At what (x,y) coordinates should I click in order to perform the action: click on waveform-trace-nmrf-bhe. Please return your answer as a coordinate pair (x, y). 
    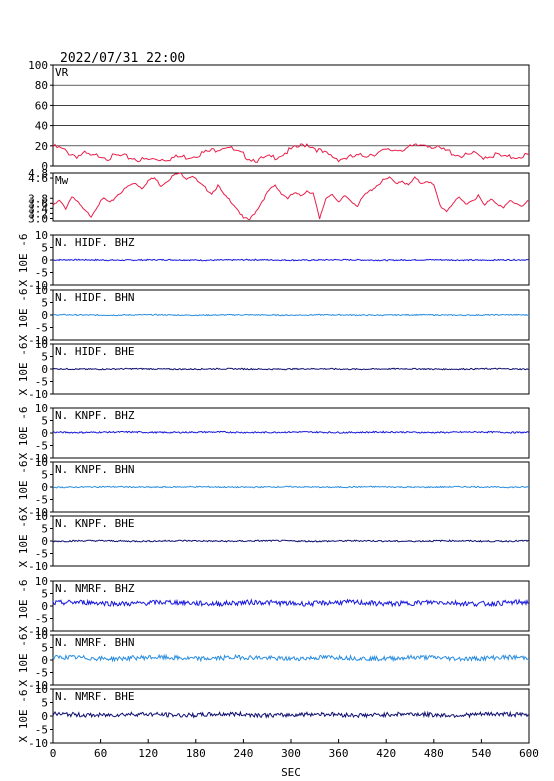
    Looking at the image, I should click on (291, 714).